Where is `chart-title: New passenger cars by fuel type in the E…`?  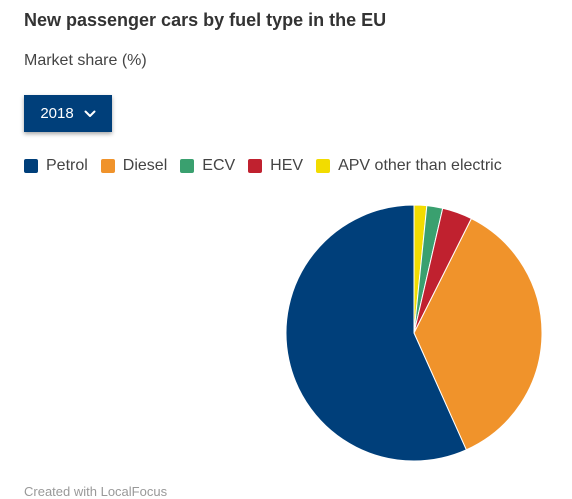
chart-title: New passenger cars by fuel type in the E… is located at coordinates (205, 20).